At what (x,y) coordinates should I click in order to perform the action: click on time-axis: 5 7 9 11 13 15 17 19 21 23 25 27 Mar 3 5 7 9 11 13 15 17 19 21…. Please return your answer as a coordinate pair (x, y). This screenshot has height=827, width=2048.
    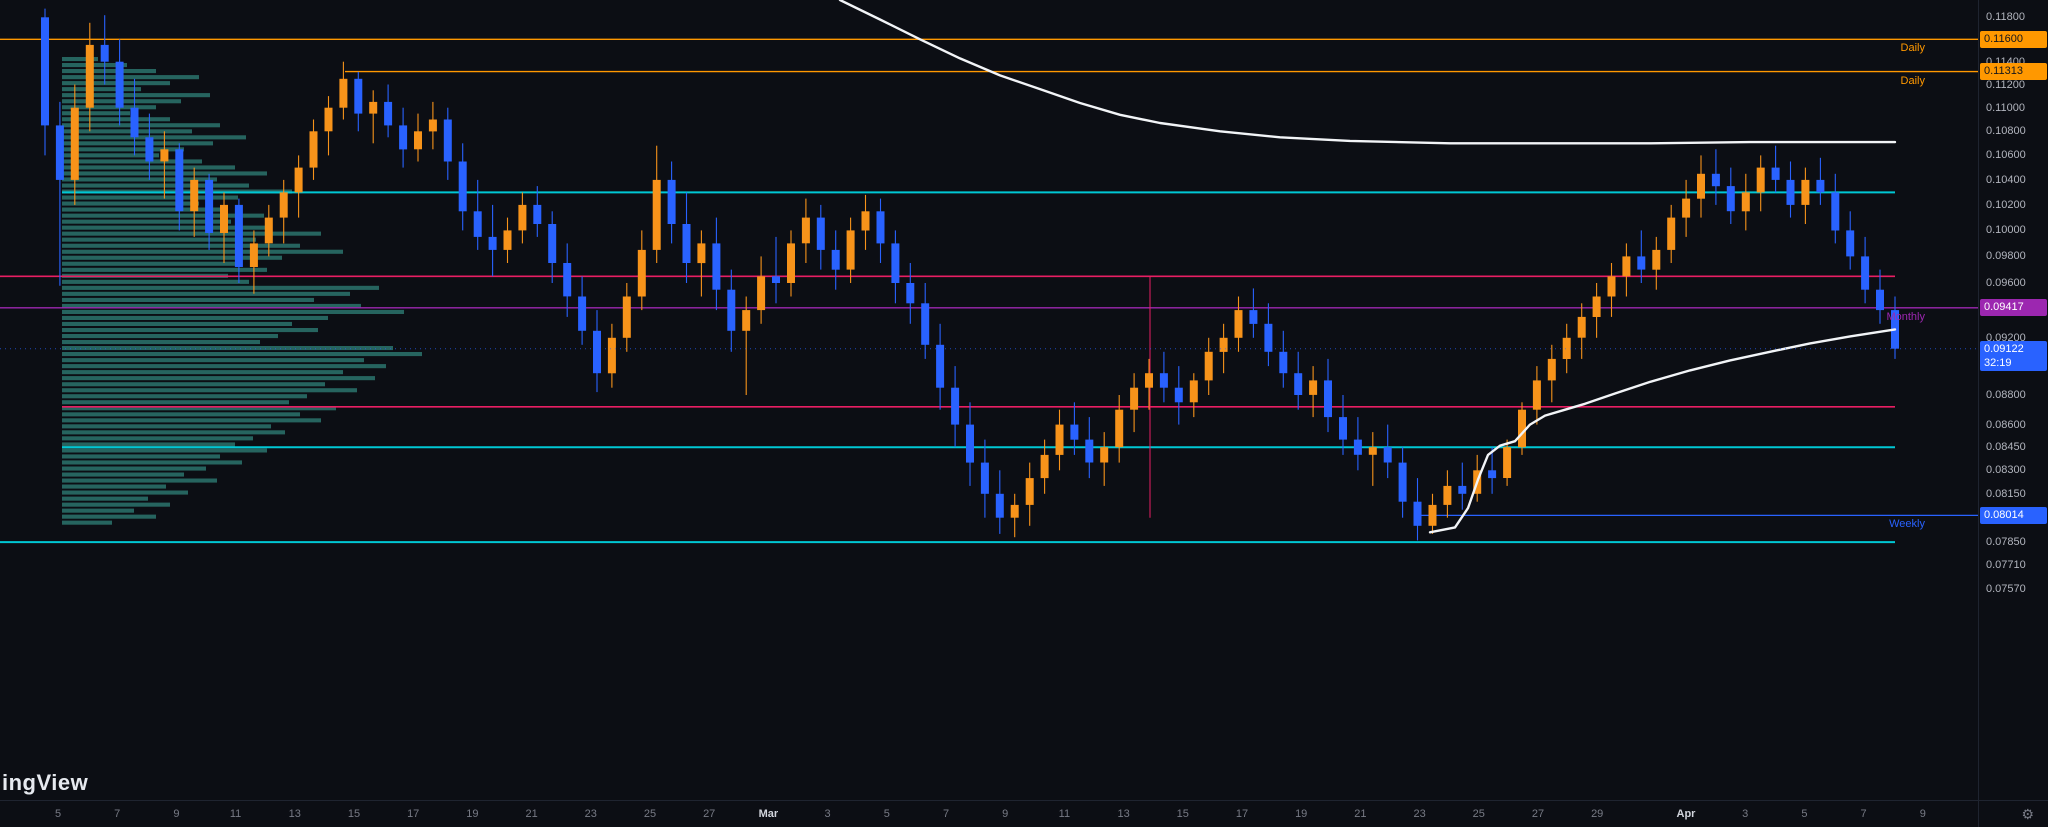
    Looking at the image, I should click on (989, 813).